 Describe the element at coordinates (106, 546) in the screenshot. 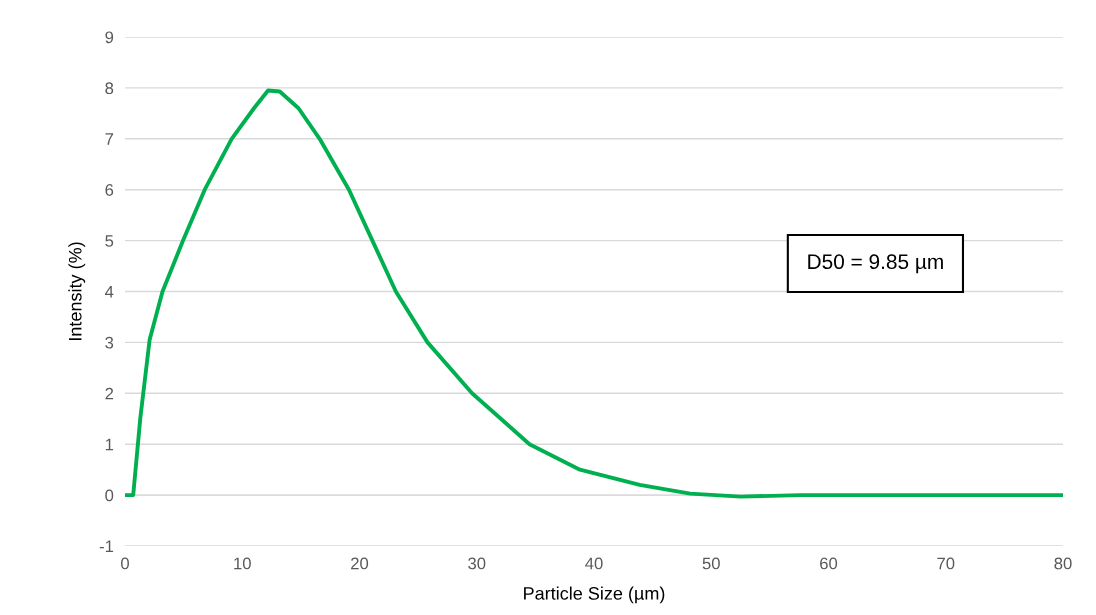

I see `y-tick-label: -1` at that location.